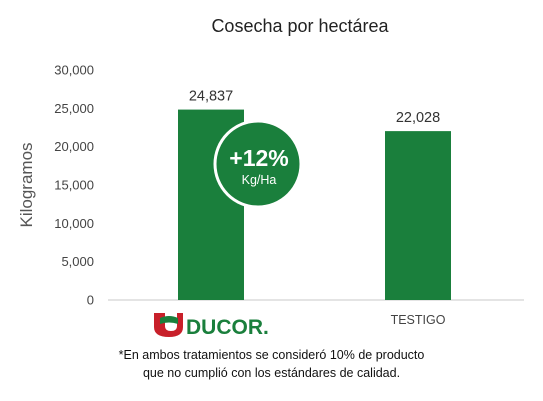 The height and width of the screenshot is (401, 543). I want to click on y-axis-label: Kilogramos, so click(26, 184).